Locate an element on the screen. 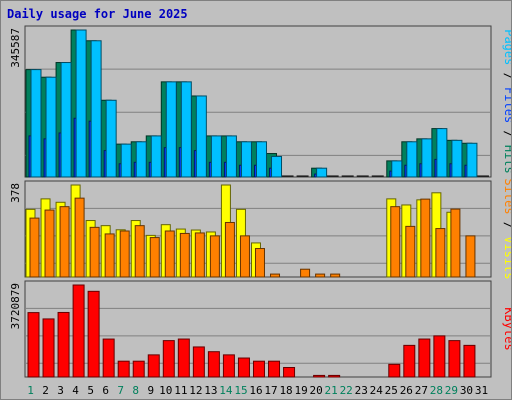 Image resolution: width=512 pixels, height=400 pixels. day-label: 27 is located at coordinates (421, 390).